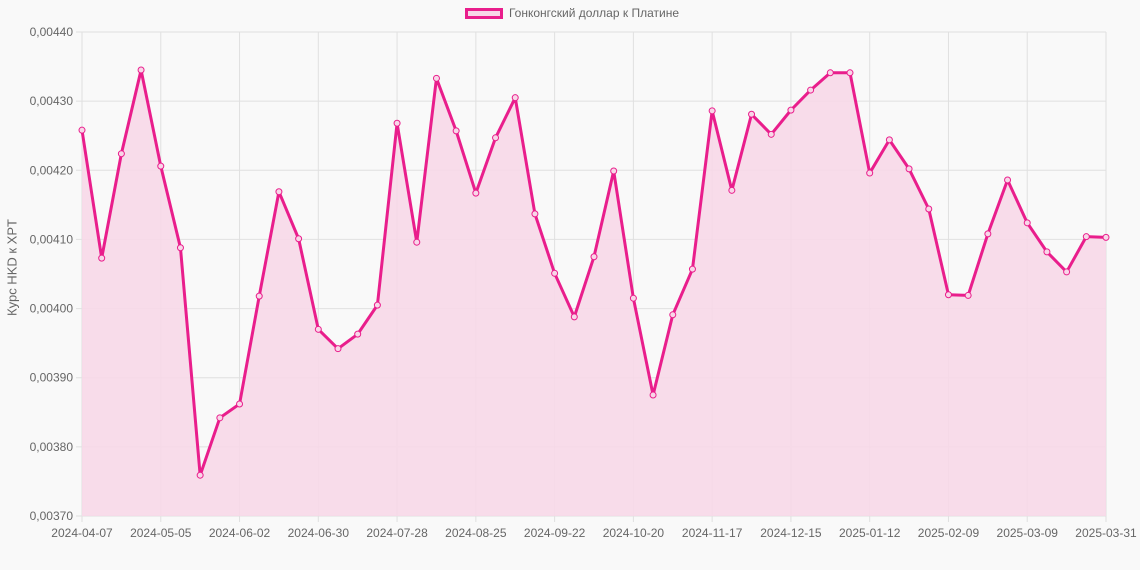 This screenshot has height=570, width=1140. Describe the element at coordinates (52, 239) in the screenshot. I see `y-tick-label: 0,00410` at that location.